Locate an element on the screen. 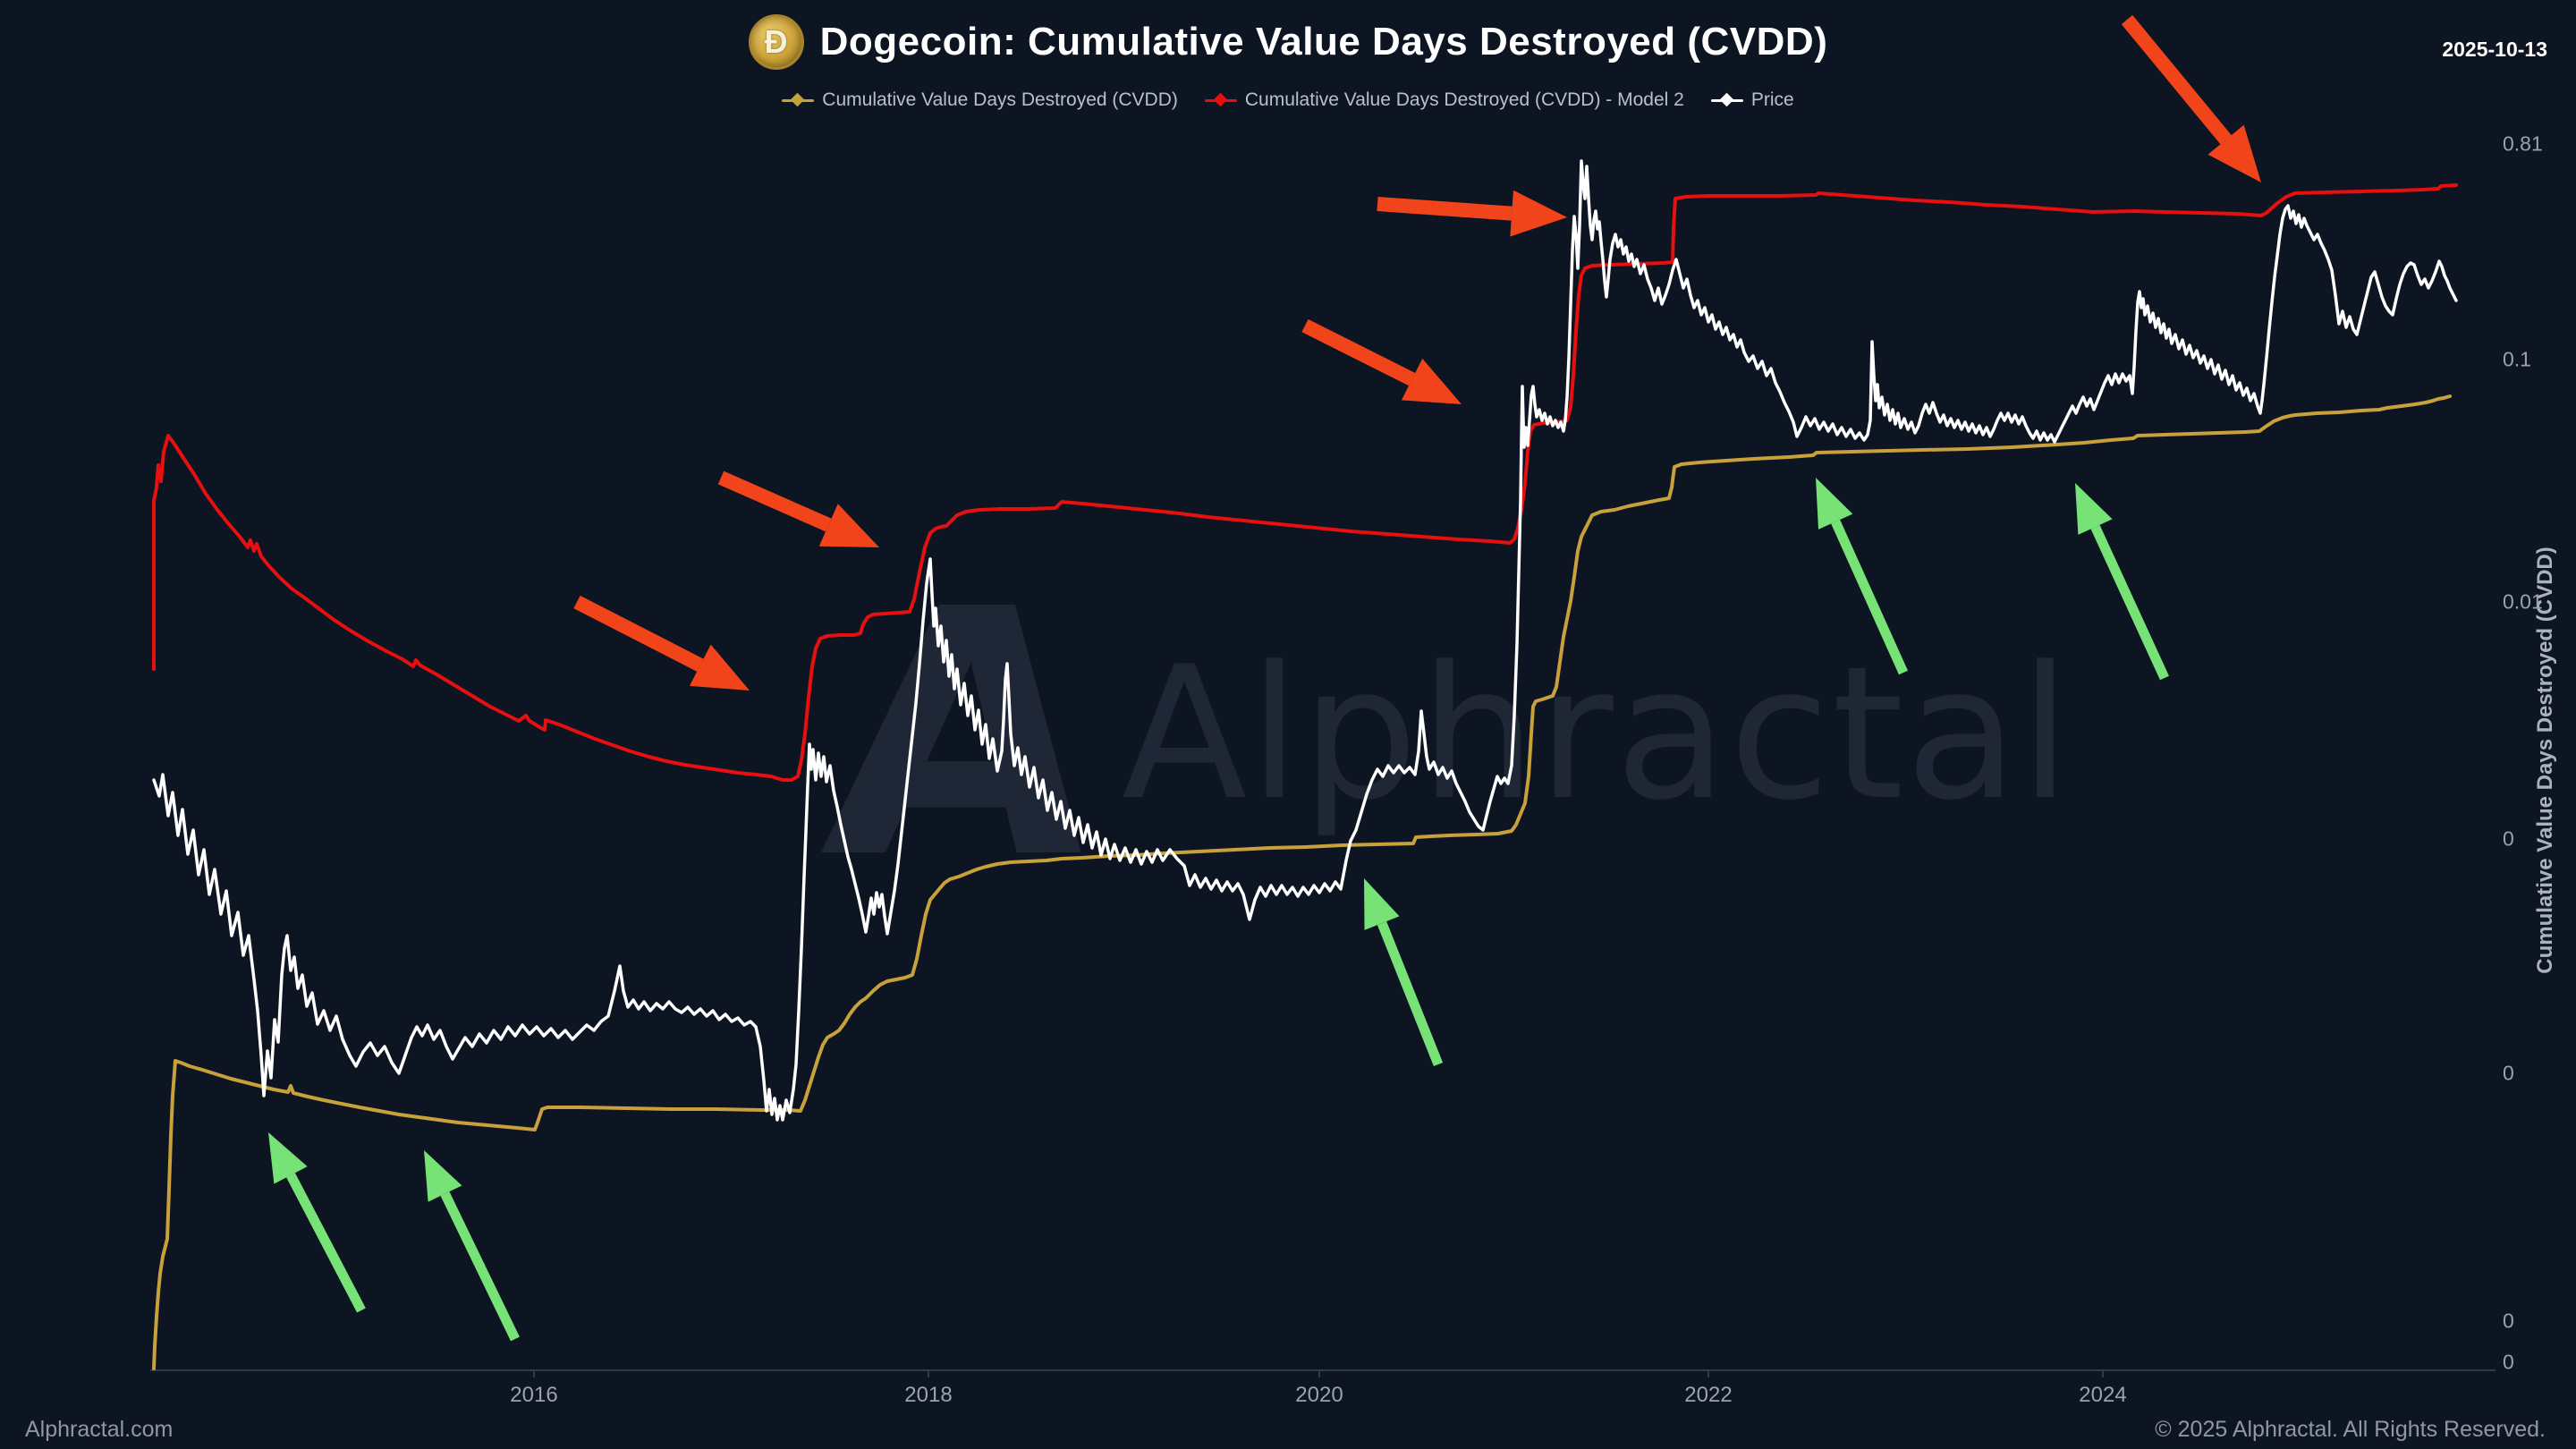 The height and width of the screenshot is (1449, 2576). footer-copyright: © 2025 Alphractal. All Rights Reserved. is located at coordinates (2350, 1429).